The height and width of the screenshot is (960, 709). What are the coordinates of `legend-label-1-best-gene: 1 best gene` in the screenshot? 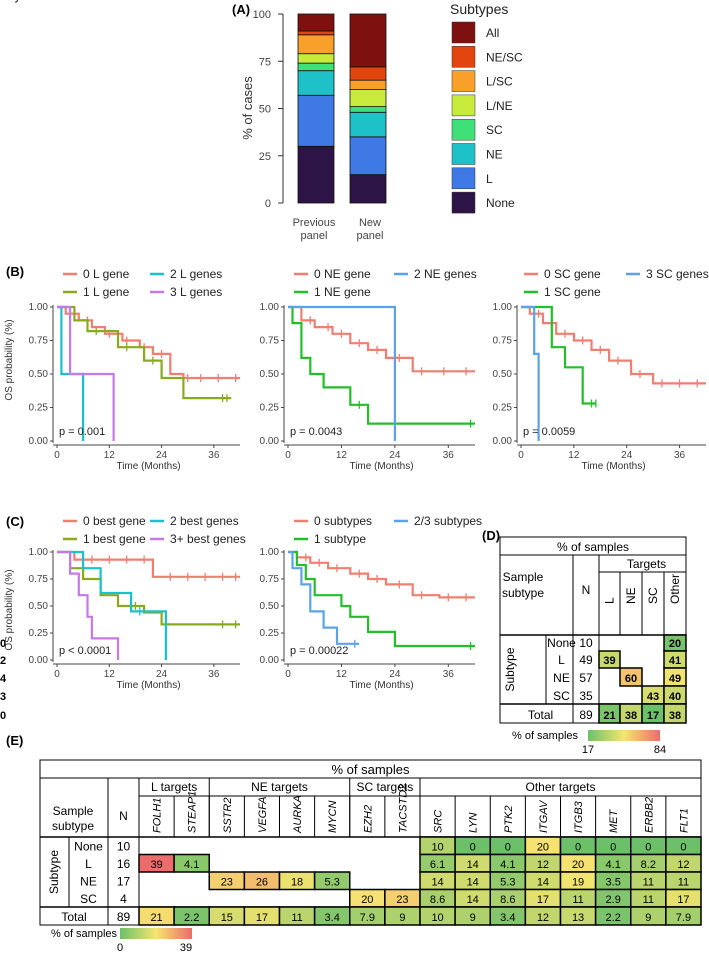 It's located at (114, 539).